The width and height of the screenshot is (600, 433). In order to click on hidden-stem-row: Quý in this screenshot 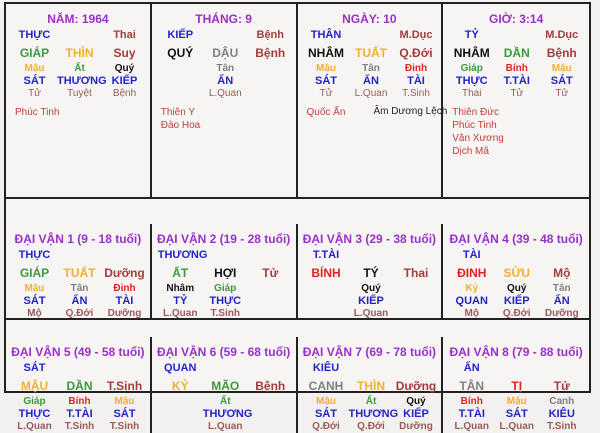, I will do `click(371, 288)`.